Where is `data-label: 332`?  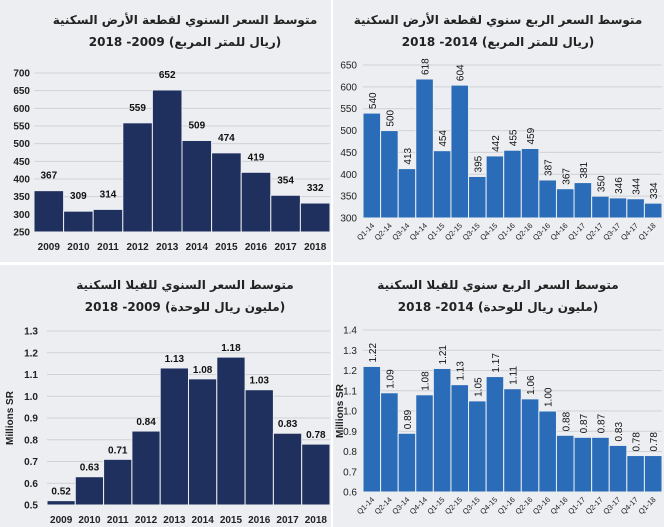 data-label: 332 is located at coordinates (315, 188).